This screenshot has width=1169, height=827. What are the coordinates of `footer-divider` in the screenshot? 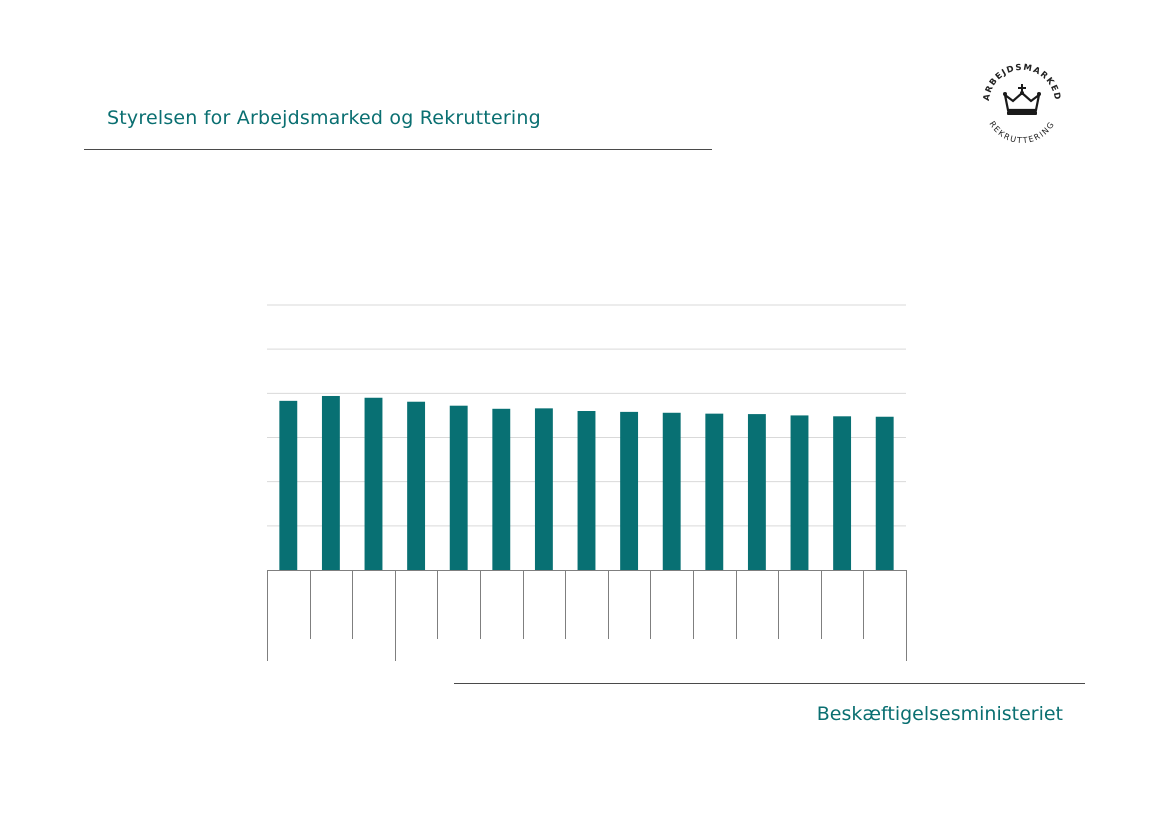 It's located at (769, 683).